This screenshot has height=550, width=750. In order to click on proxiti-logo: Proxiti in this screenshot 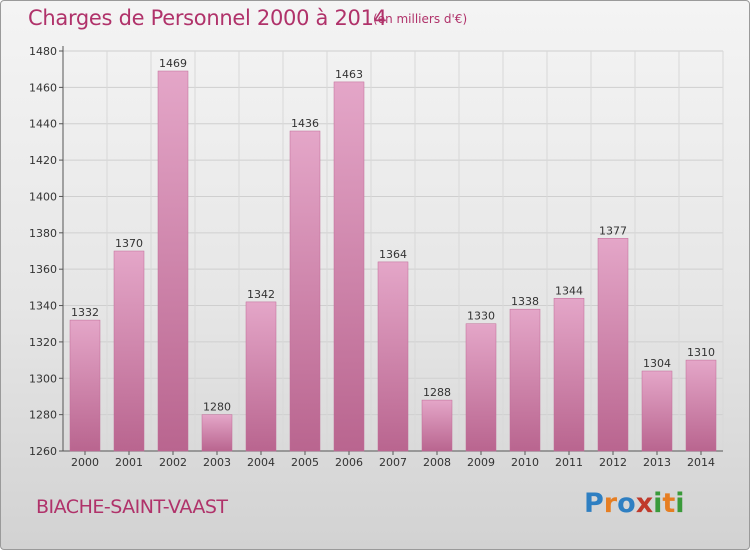, I will do `click(634, 503)`.